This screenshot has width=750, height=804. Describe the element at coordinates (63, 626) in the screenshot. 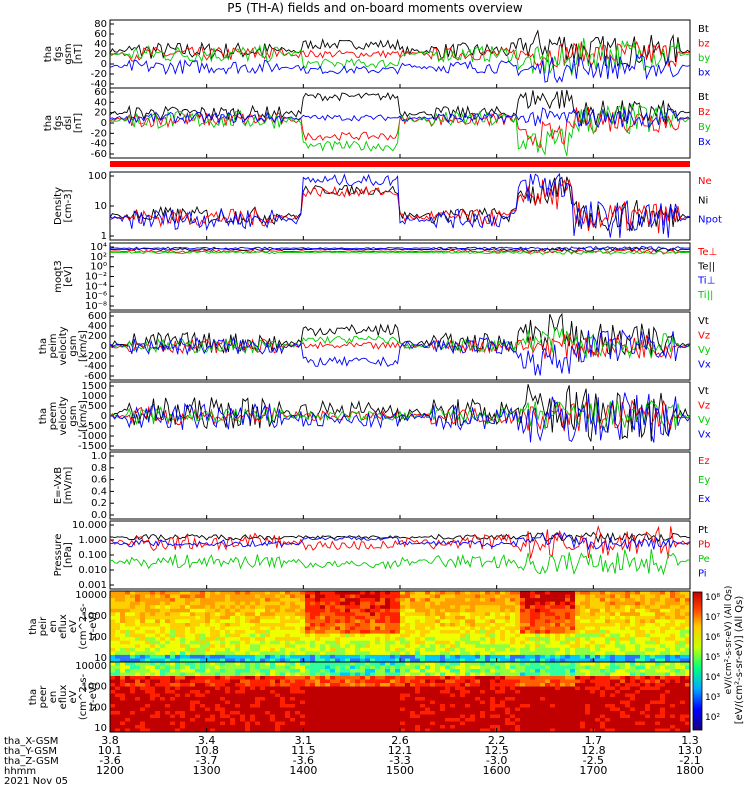

I see `y-axis-label: eflux` at that location.